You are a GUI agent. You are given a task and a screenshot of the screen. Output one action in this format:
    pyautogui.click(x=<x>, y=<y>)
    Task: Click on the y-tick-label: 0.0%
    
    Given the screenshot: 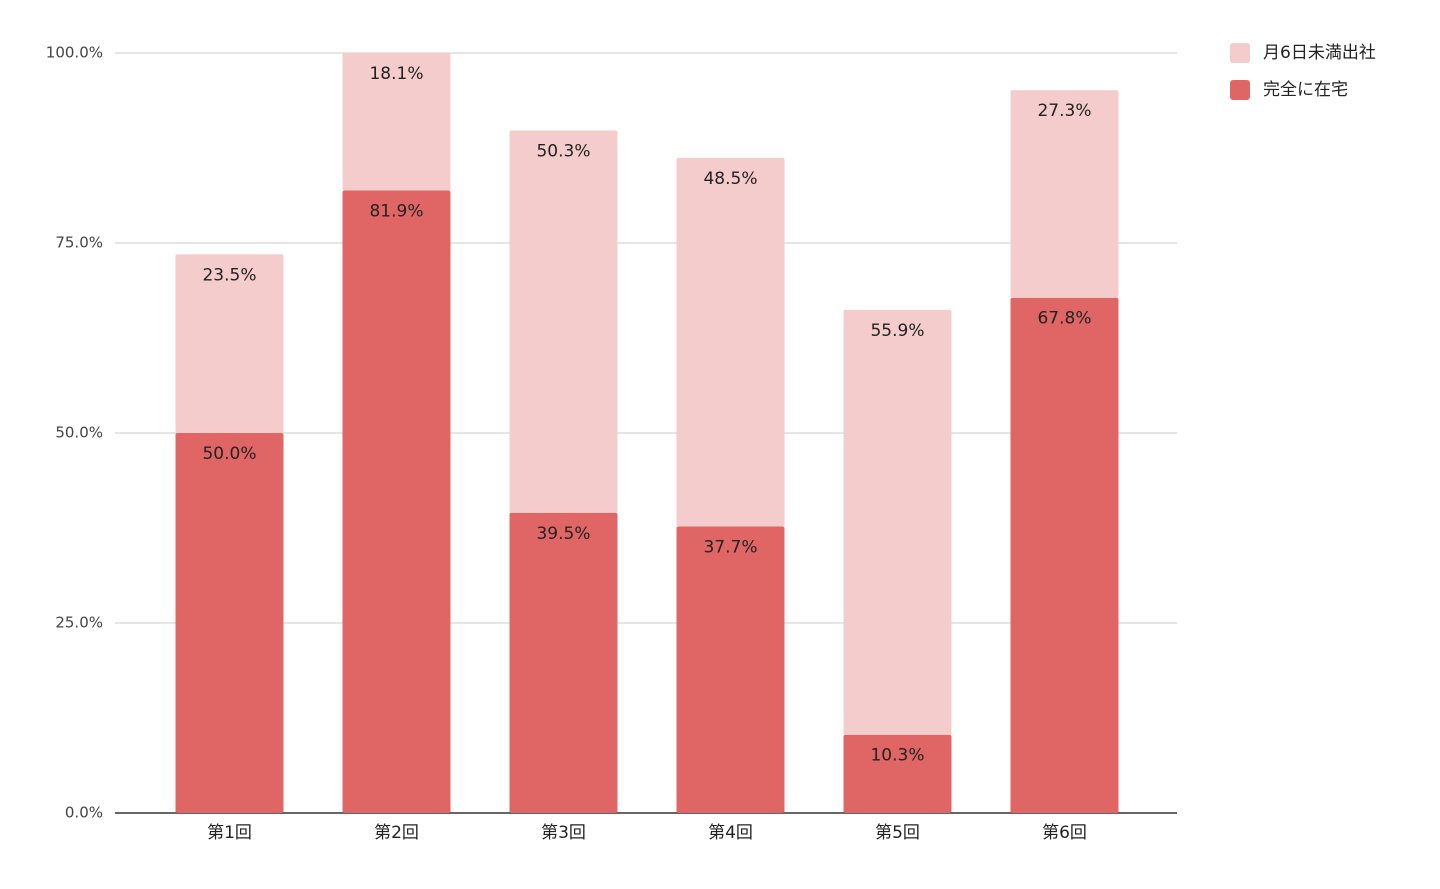 What is the action you would take?
    pyautogui.click(x=84, y=813)
    